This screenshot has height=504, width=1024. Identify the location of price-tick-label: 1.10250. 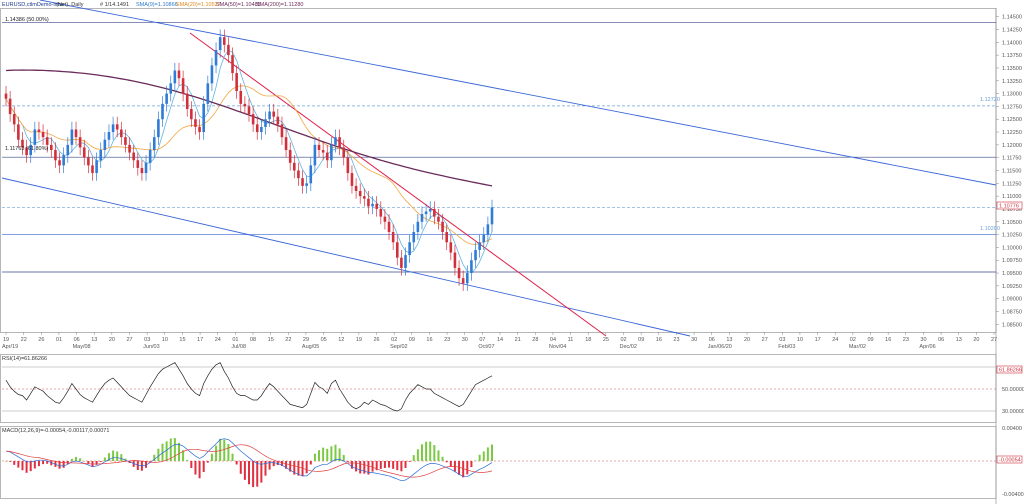
(1012, 236).